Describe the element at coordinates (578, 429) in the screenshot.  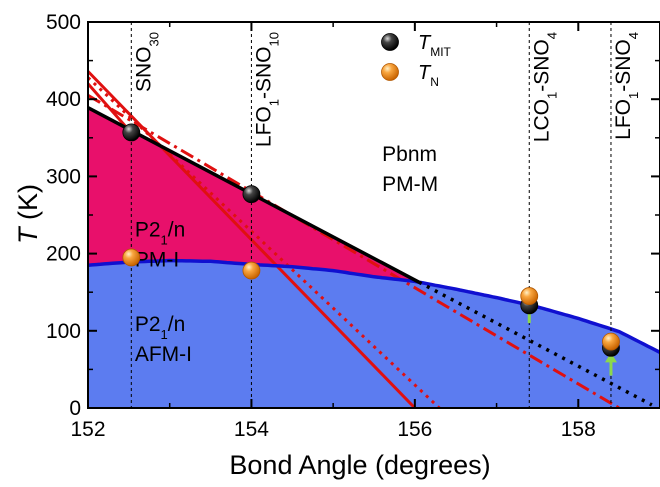
I see `x-tick-label: 158` at that location.